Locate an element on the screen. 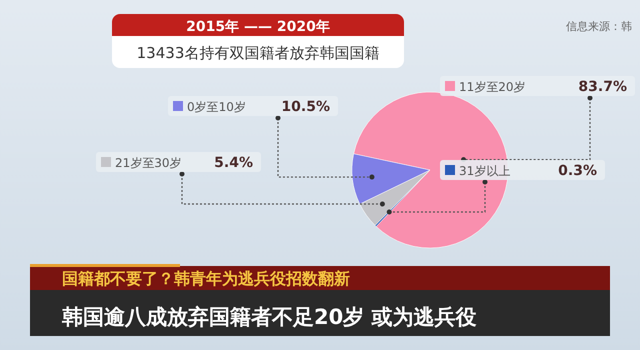 This screenshot has width=640, height=350. legend-label: 31岁以上 is located at coordinates (484, 171).